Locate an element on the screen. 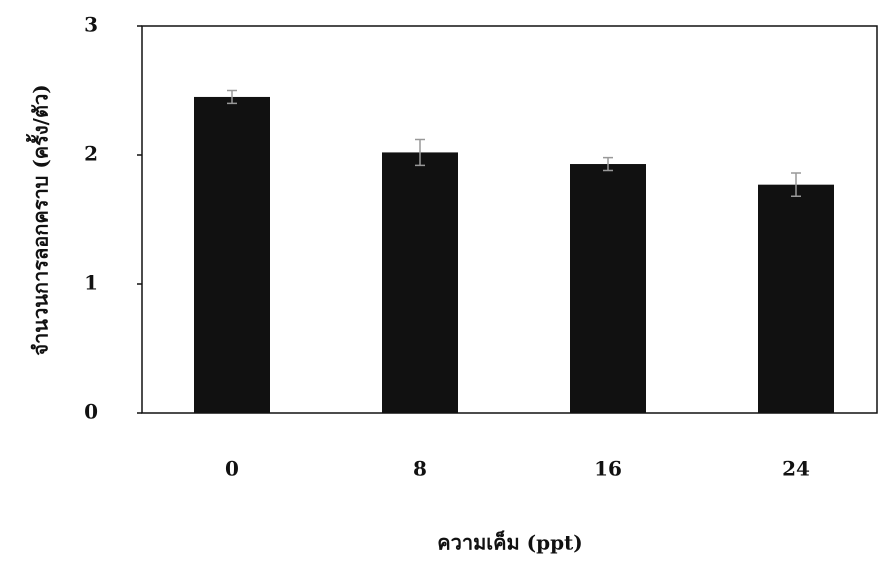 The height and width of the screenshot is (562, 879). x-tick-label: 0 is located at coordinates (232, 469).